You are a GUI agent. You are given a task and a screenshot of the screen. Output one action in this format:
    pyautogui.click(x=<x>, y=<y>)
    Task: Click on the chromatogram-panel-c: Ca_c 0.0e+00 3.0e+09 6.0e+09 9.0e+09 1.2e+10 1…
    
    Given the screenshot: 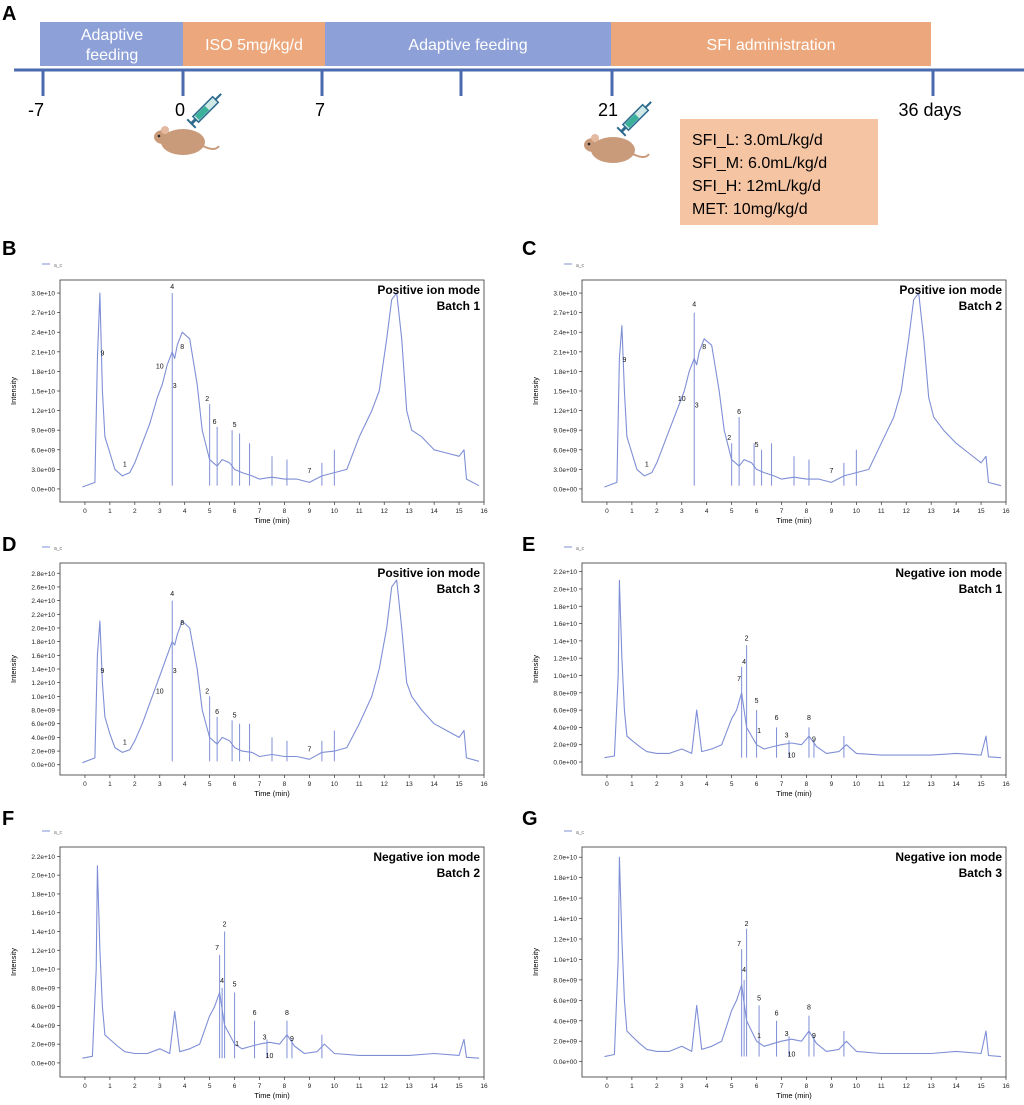 What is the action you would take?
    pyautogui.click(x=766, y=381)
    